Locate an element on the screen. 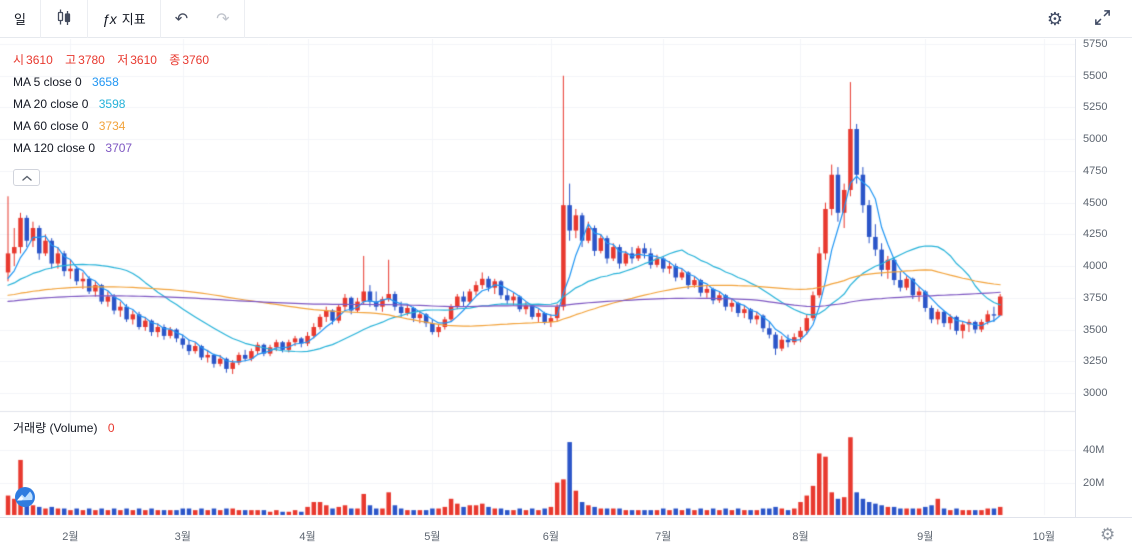 This screenshot has height=556, width=1132. redo-icon: ↷ is located at coordinates (223, 19).